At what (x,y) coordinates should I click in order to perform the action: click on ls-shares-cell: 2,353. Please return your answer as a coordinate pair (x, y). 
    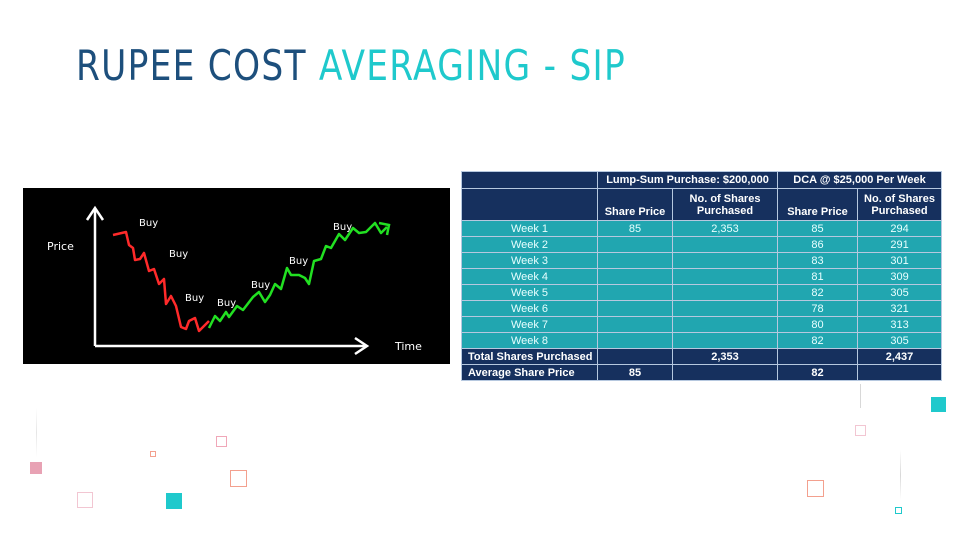
    Looking at the image, I should click on (725, 228).